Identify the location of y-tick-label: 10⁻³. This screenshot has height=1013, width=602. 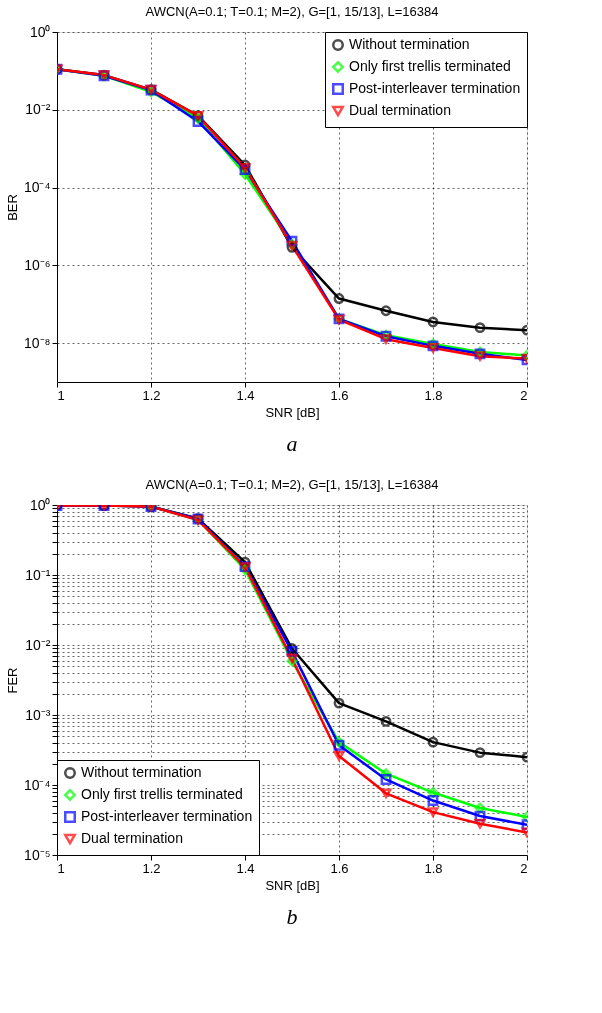
(38, 714).